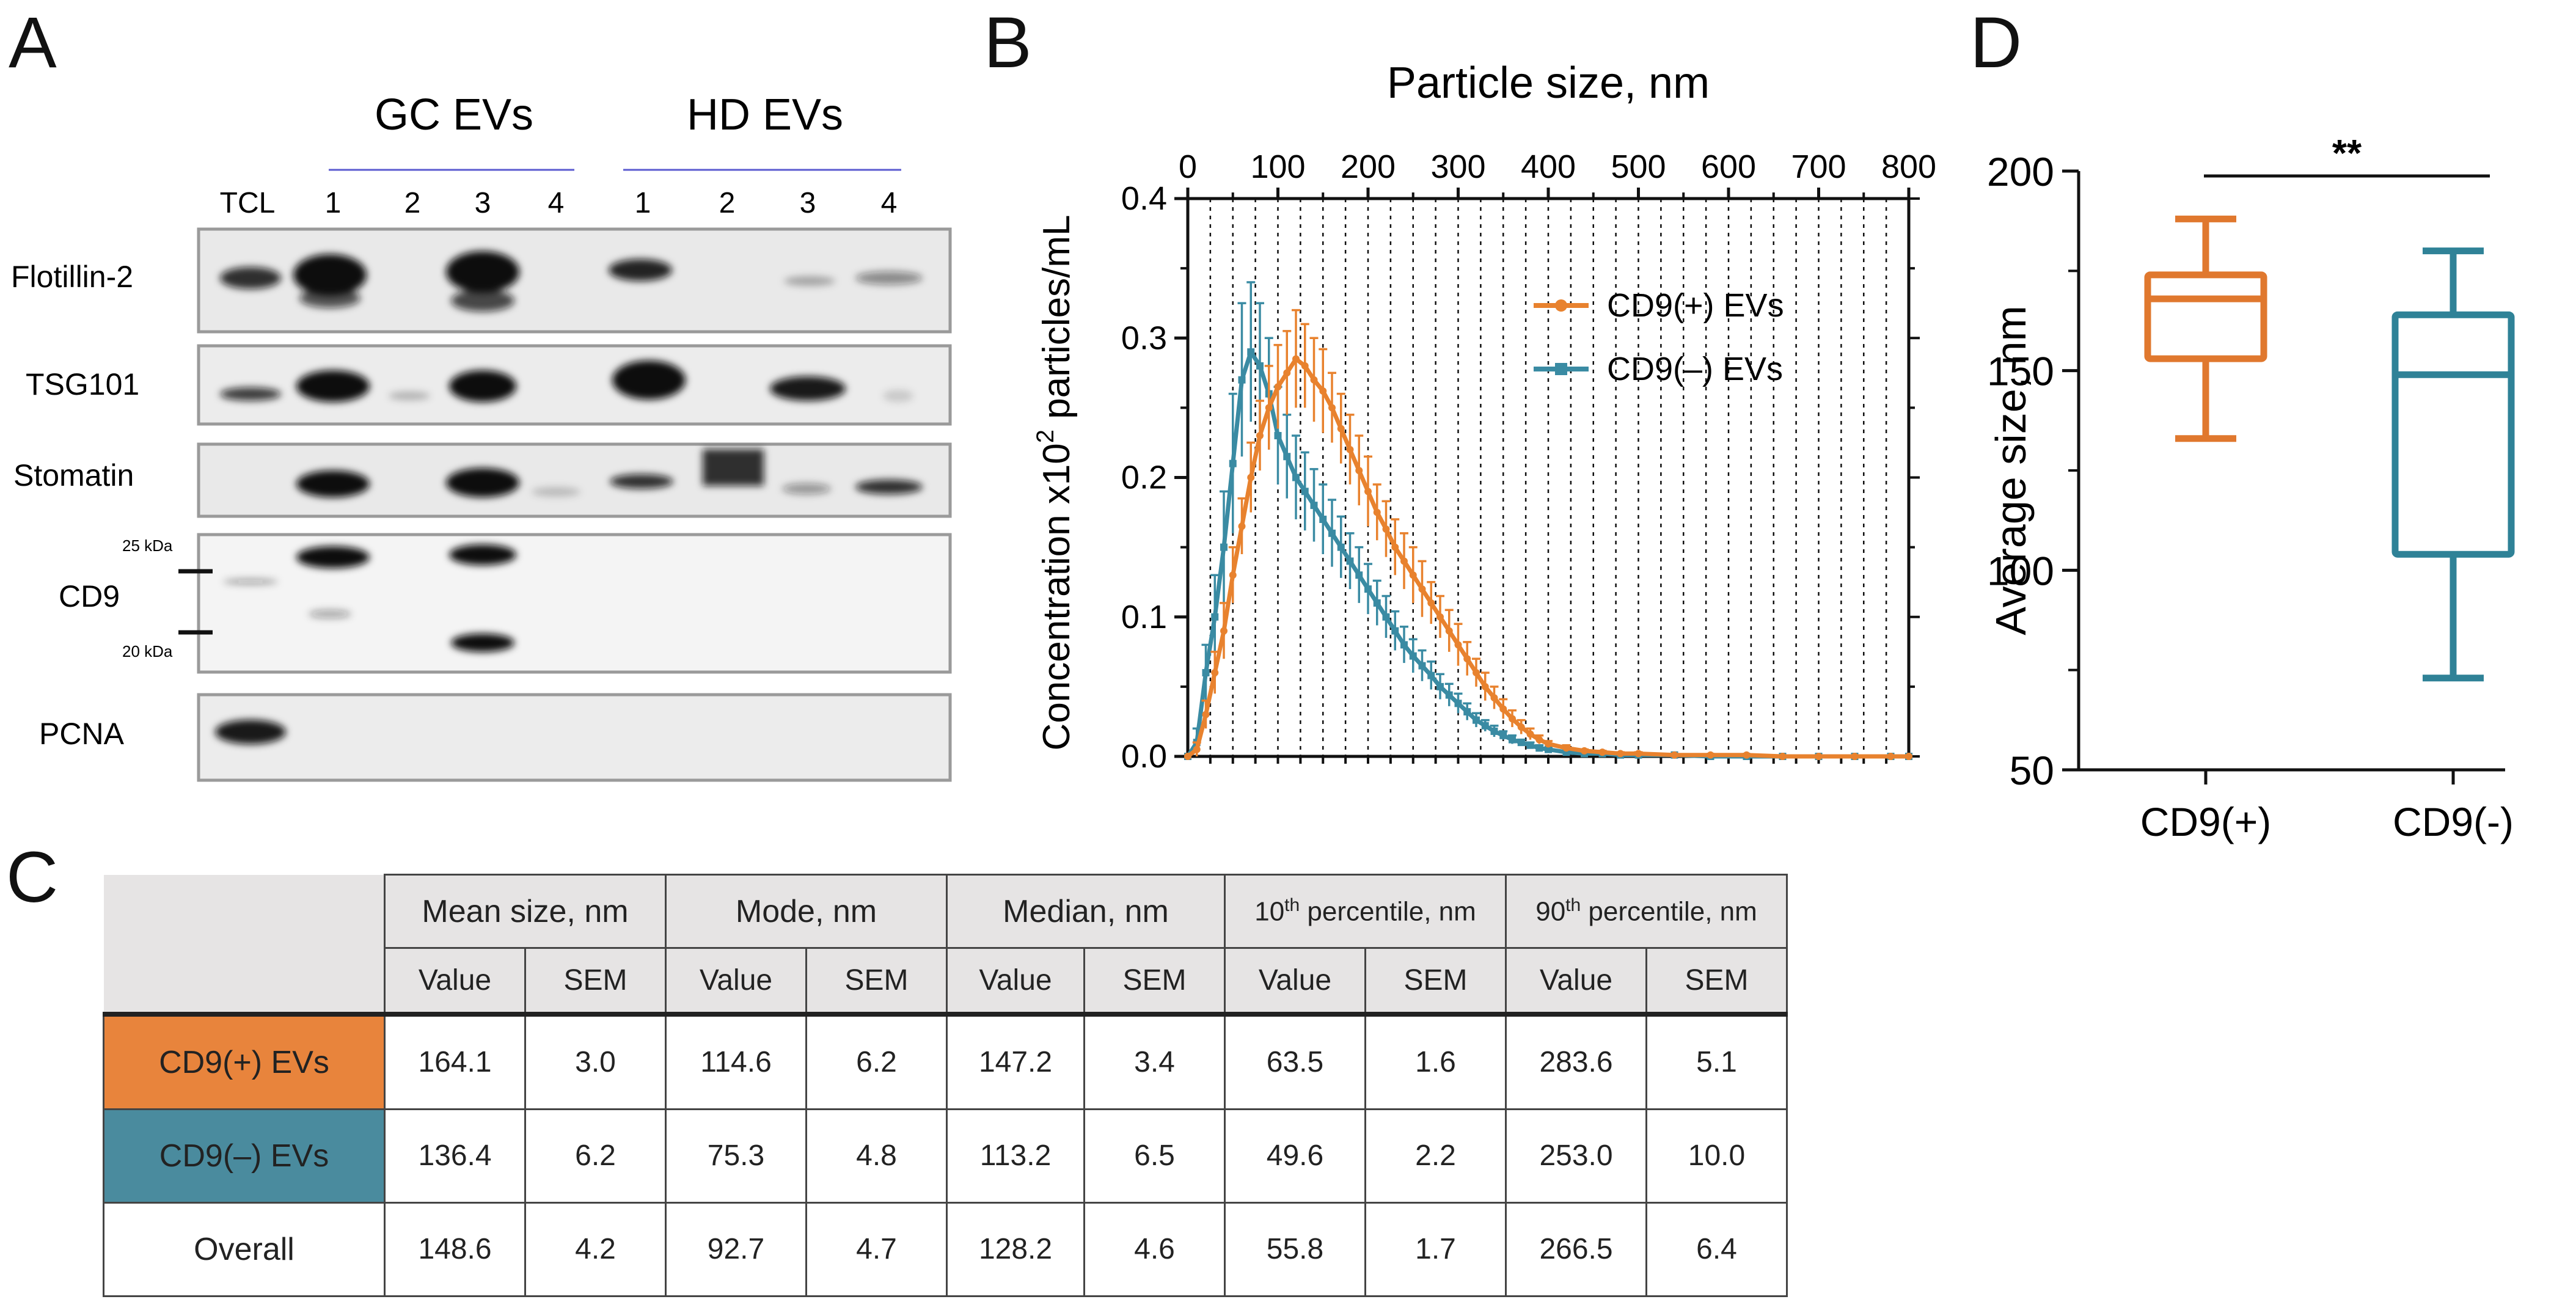 The width and height of the screenshot is (2576, 1313). Describe the element at coordinates (1015, 1060) in the screenshot. I see `table-cell: 147.2` at that location.